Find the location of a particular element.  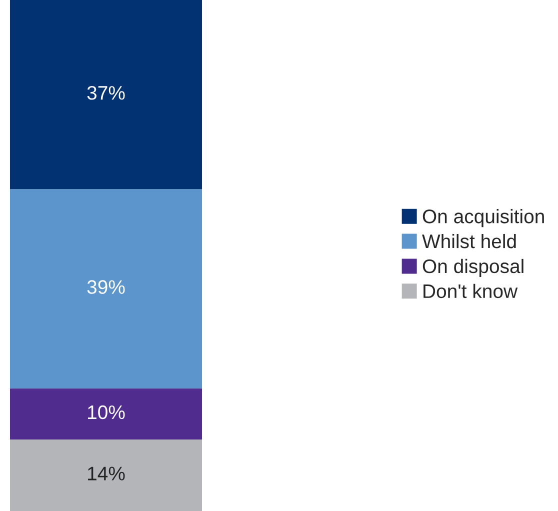

data-label: 39% is located at coordinates (106, 287).